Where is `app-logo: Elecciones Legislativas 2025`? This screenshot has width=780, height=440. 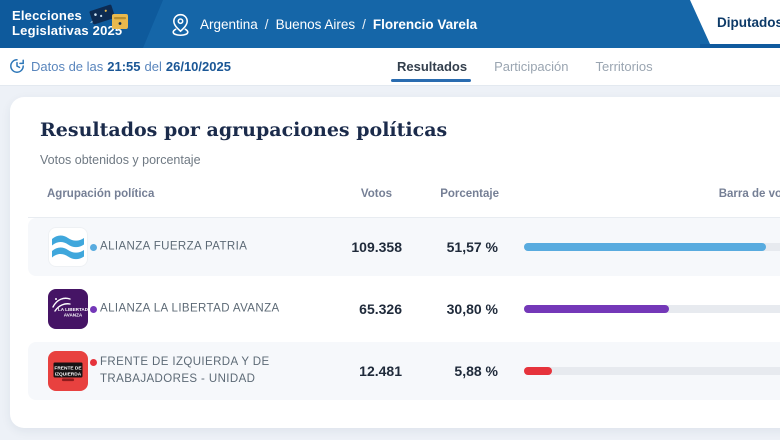 app-logo: Elecciones Legislativas 2025 is located at coordinates (67, 23).